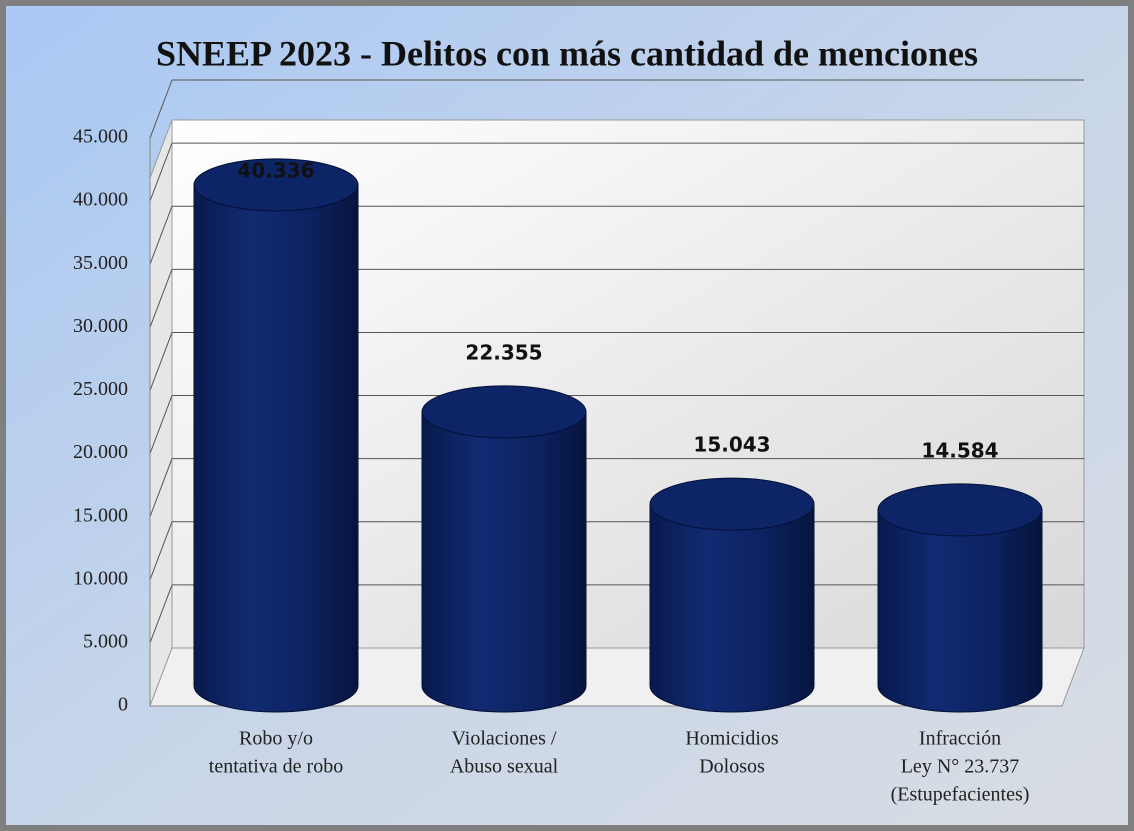  What do you see at coordinates (123, 705) in the screenshot?
I see `y-tick-label: 0` at bounding box center [123, 705].